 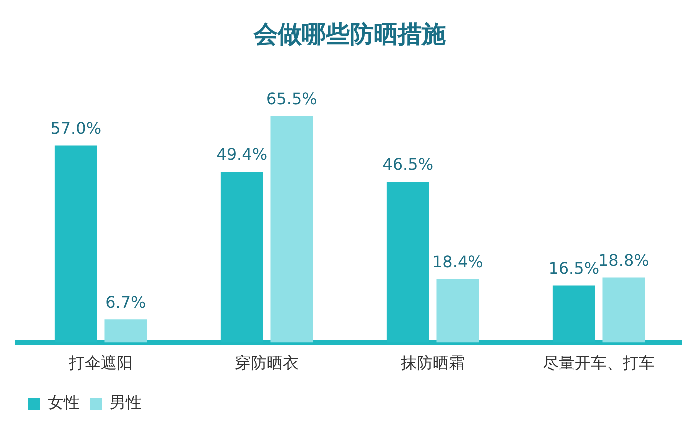 I want to click on data-label: 57.0%, so click(x=76, y=128).